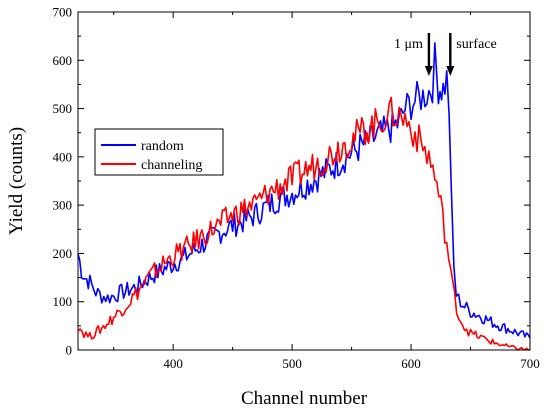  Describe the element at coordinates (530, 363) in the screenshot. I see `x-tick-label: 700` at that location.